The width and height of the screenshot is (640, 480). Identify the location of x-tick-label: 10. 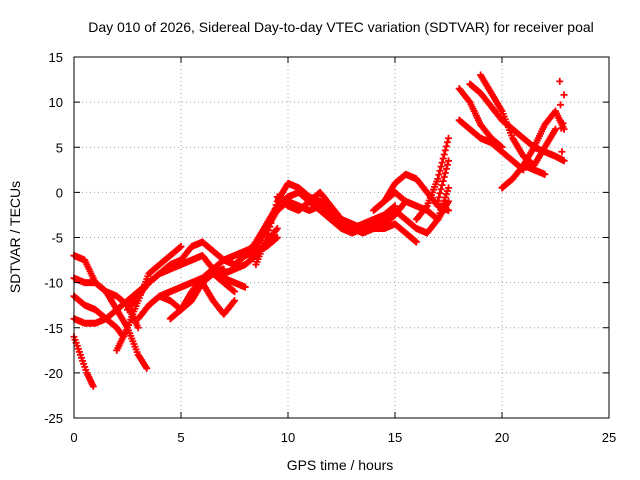
(288, 437).